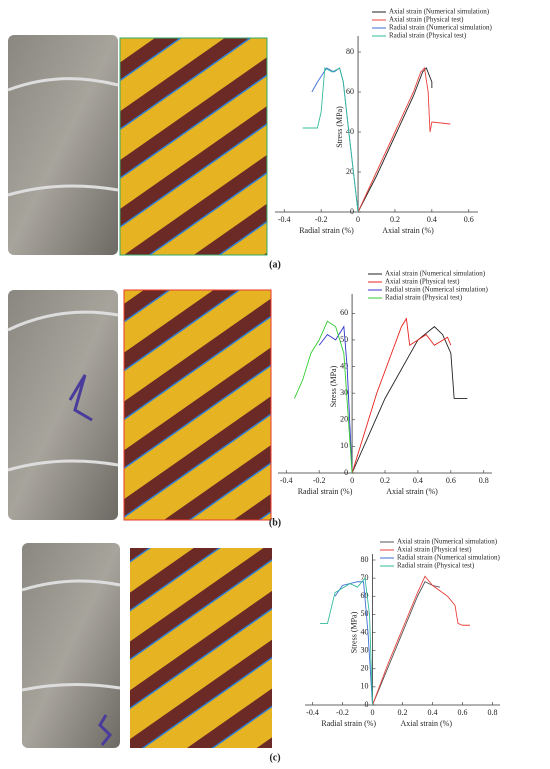 The image size is (550, 769). I want to click on y-tick-label: 70, so click(365, 577).